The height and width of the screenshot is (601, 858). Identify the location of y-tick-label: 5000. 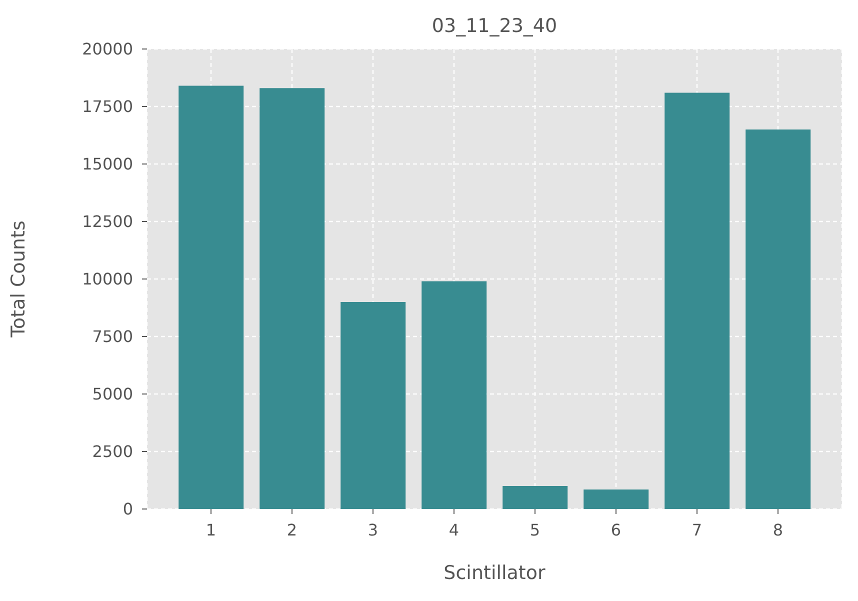
(112, 394).